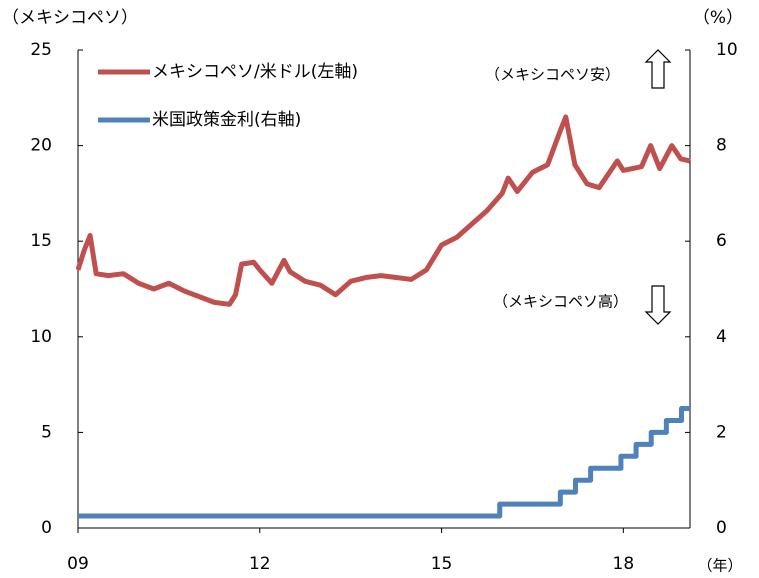  I want to click on y2-tick-label: 4, so click(721, 337).